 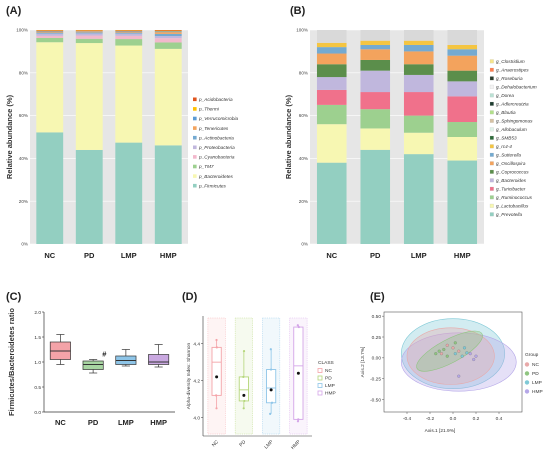 What do you see at coordinates (296, 445) in the screenshot?
I see `panel-d-x-category-label: HMP` at bounding box center [296, 445].